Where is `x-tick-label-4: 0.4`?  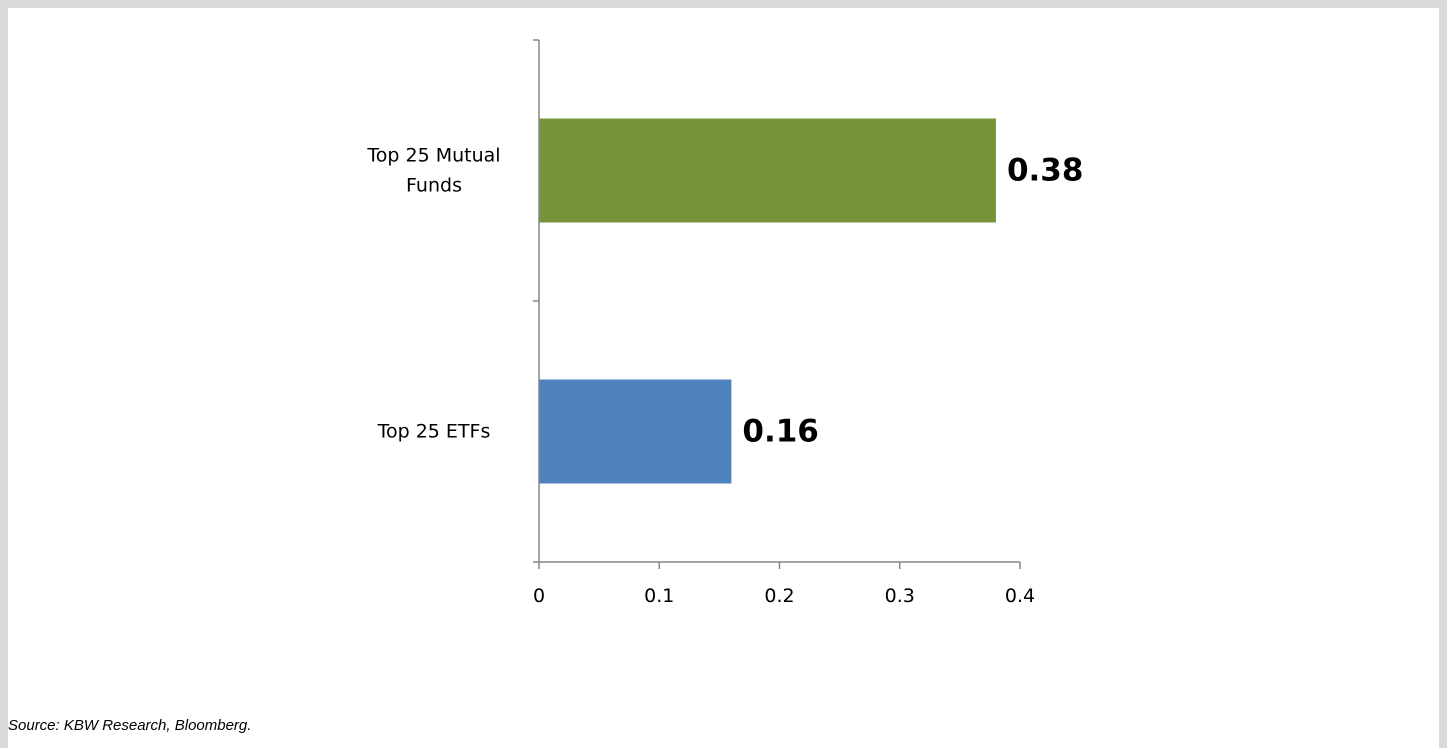
x-tick-label-4: 0.4 is located at coordinates (1020, 596).